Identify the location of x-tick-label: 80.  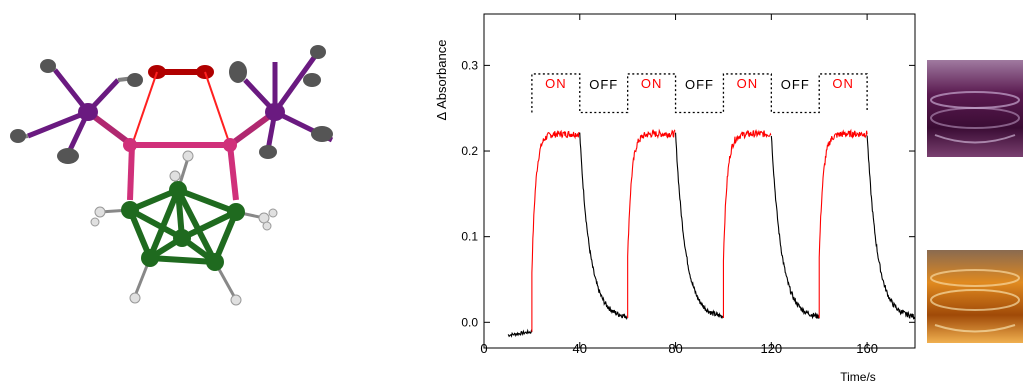
(675, 348).